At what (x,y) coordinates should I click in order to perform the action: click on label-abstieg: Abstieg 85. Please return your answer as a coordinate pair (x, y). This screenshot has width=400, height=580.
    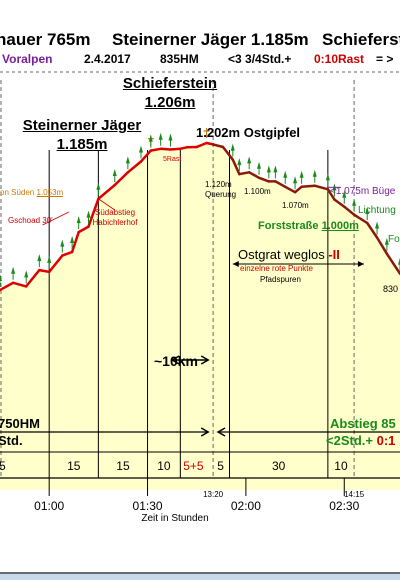
    Looking at the image, I should click on (363, 423).